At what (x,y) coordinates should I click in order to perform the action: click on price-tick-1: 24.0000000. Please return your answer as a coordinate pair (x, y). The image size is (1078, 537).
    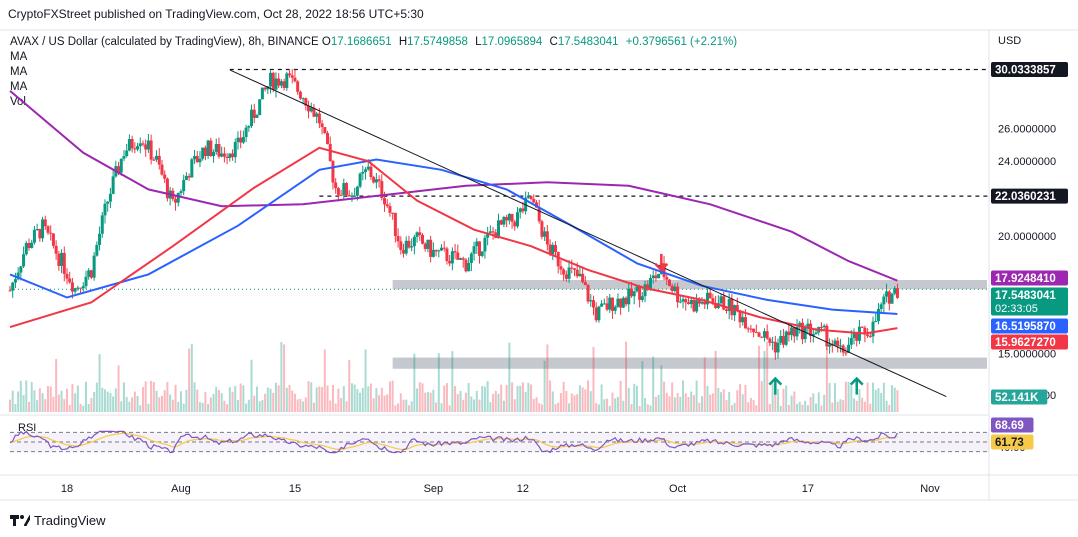
    Looking at the image, I should click on (1027, 162).